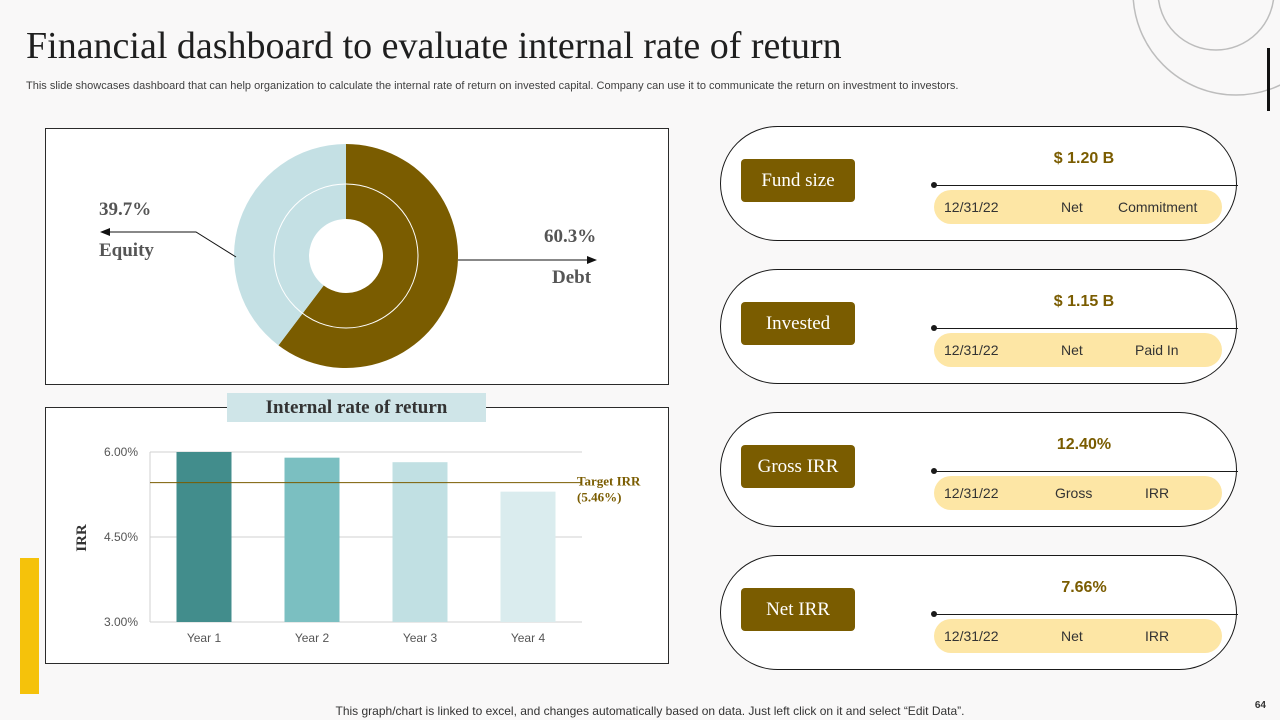 The width and height of the screenshot is (1280, 720). What do you see at coordinates (1268, 79) in the screenshot?
I see `decorative-bar` at bounding box center [1268, 79].